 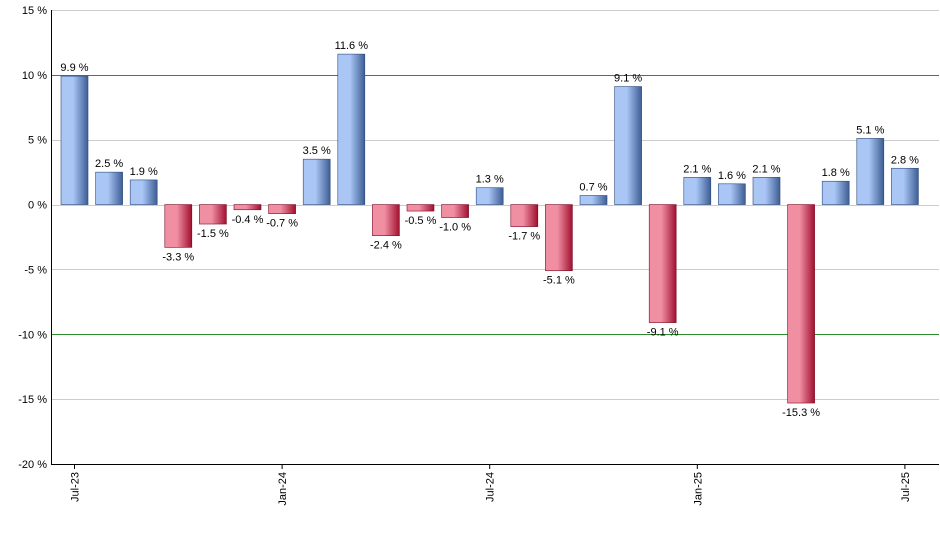 What do you see at coordinates (32, 238) in the screenshot?
I see `y-axis-tick-labels: 15 % 10 % 5 % 0 % -5 % -10 % -15 % -20 %` at bounding box center [32, 238].